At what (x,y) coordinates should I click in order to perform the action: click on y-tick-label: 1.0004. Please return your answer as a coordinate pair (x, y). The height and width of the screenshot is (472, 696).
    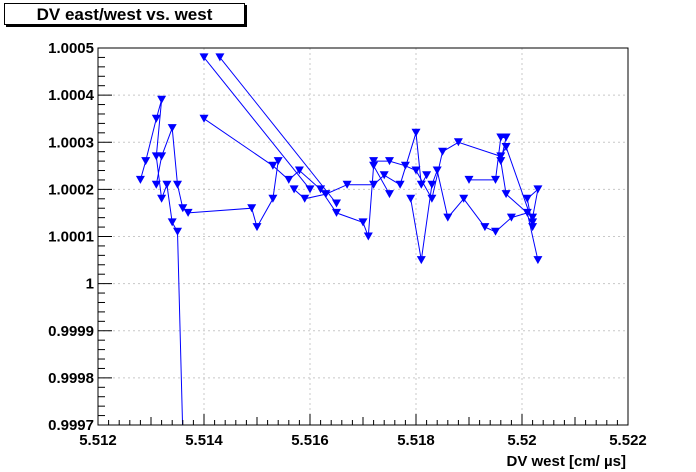
    Looking at the image, I should click on (71, 95).